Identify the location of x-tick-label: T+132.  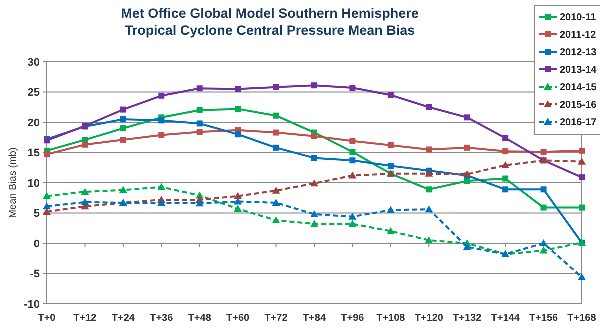
(467, 318).